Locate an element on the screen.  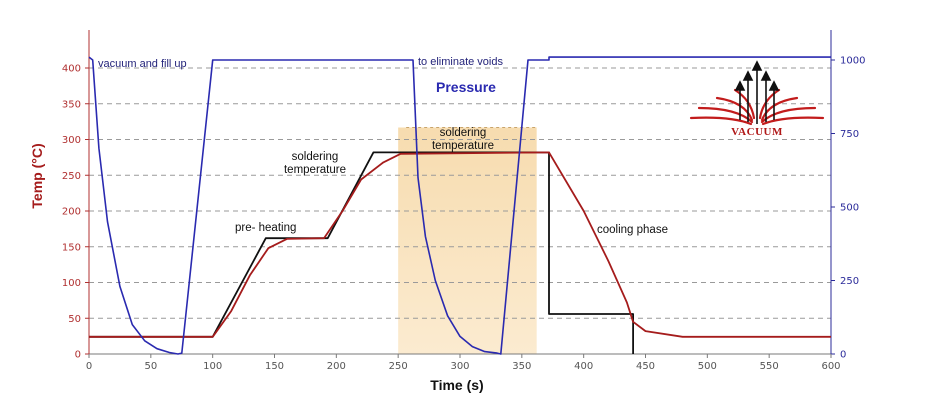
annotation-soldering-box-line1: soldering is located at coordinates (463, 133).